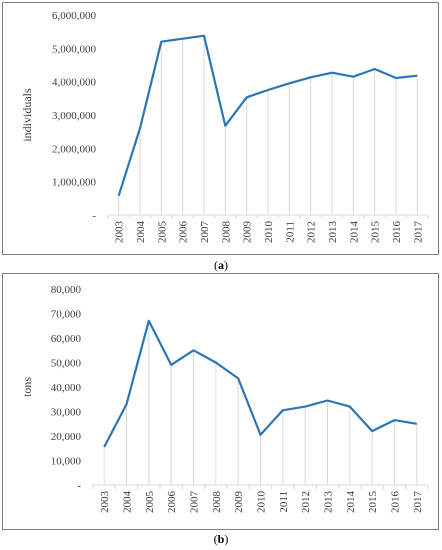 The image size is (442, 550). I want to click on y-tick-label: 4,000,000, so click(74, 83).